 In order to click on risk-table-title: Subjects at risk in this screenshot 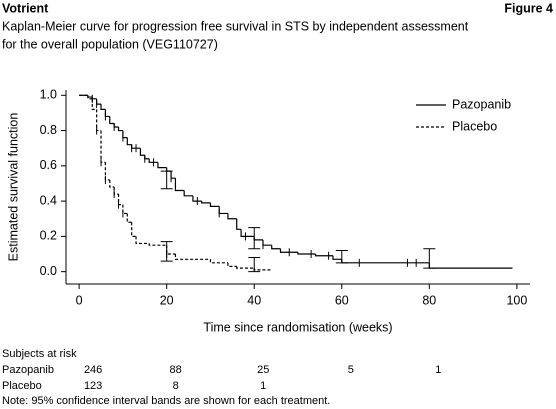, I will do `click(39, 354)`.